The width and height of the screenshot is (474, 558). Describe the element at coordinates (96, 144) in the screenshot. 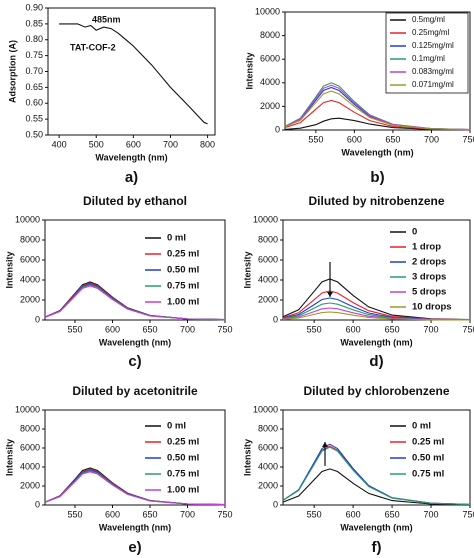

I see `x-tick-label: 500` at that location.